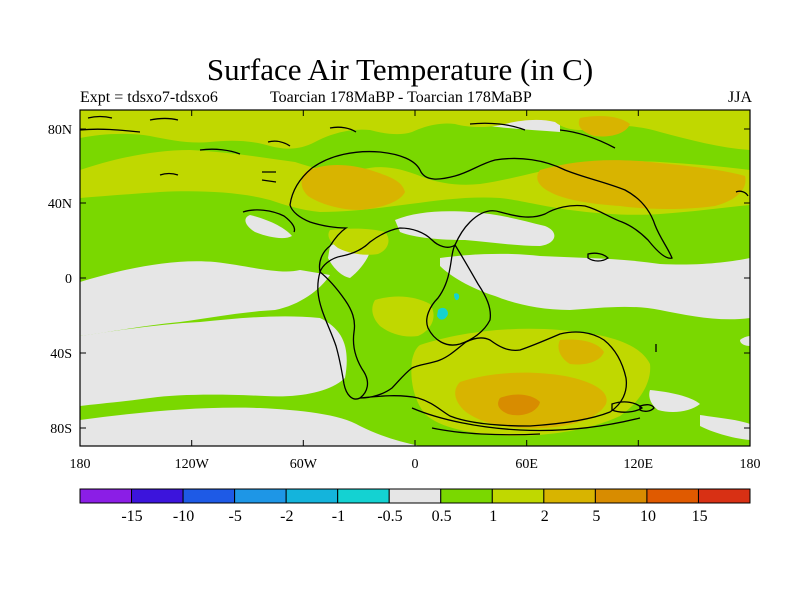 The height and width of the screenshot is (600, 800). Describe the element at coordinates (414, 516) in the screenshot. I see `colorbar-labels: -15 -10 -5 -2 -1 -0.5 0.5 1 2 5 10 15` at that location.